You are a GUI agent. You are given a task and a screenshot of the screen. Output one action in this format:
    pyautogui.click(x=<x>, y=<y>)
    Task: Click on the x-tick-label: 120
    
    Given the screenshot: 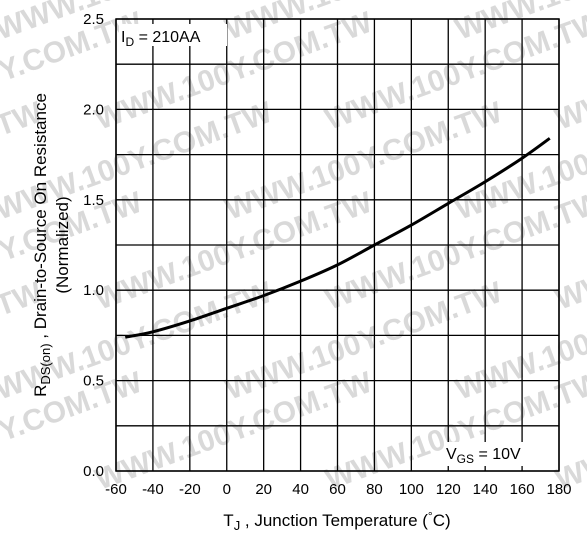 What is the action you would take?
    pyautogui.click(x=448, y=489)
    